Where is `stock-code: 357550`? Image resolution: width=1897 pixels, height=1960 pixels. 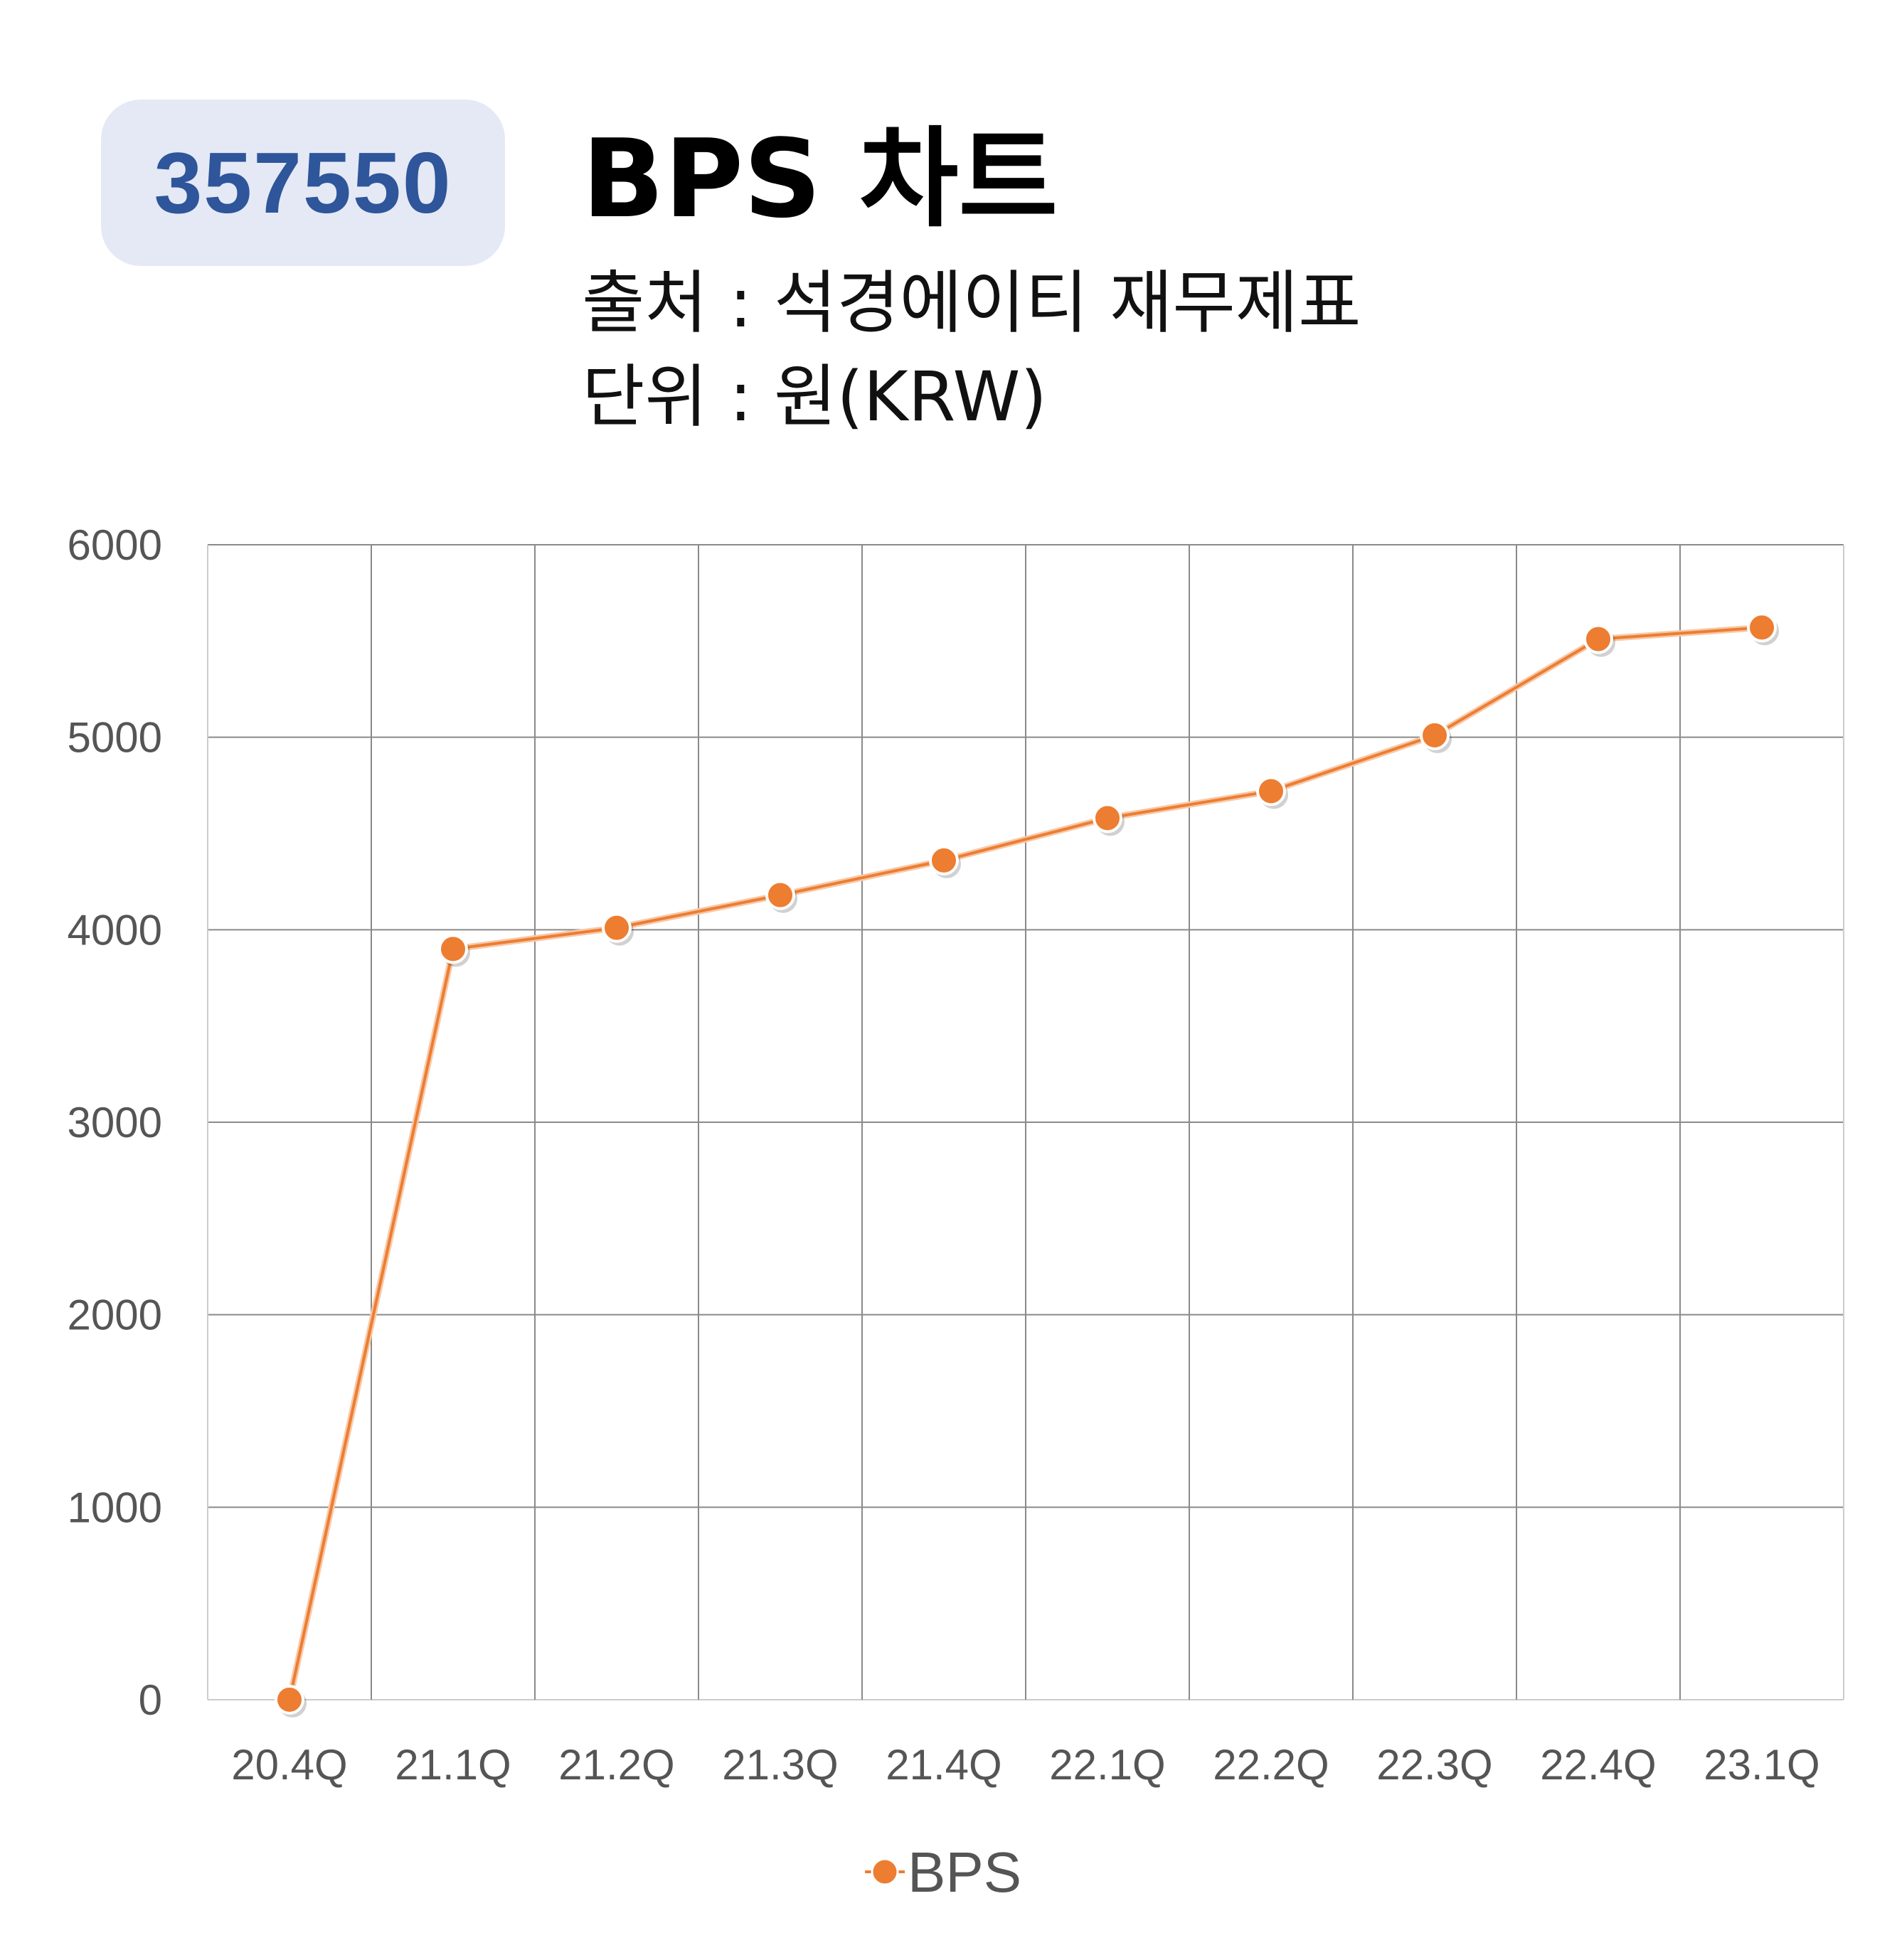
stock-code: 357550 is located at coordinates (303, 182).